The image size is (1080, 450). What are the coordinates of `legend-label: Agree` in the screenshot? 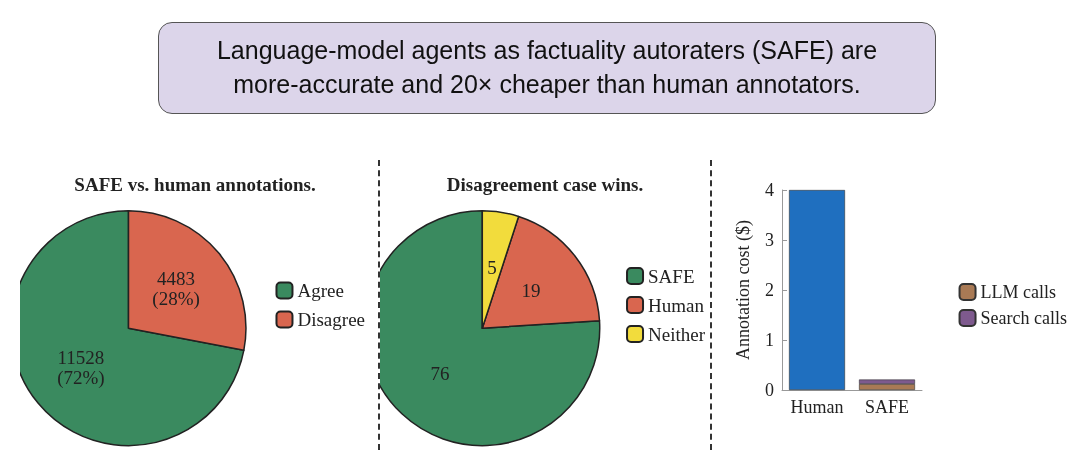 It's located at (320, 290).